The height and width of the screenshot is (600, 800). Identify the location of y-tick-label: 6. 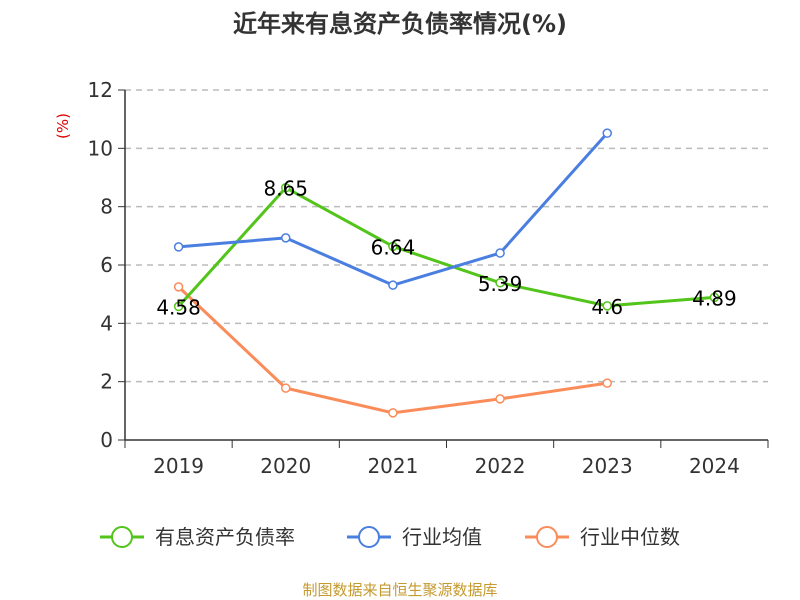
(106, 265).